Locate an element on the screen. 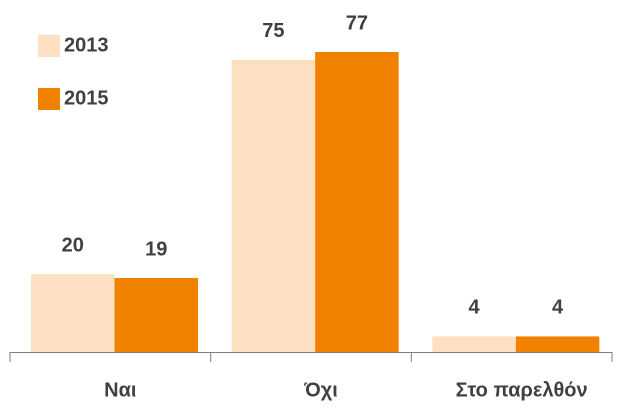 Image resolution: width=622 pixels, height=408 pixels. x-tick-label: Ναι is located at coordinates (120, 390).